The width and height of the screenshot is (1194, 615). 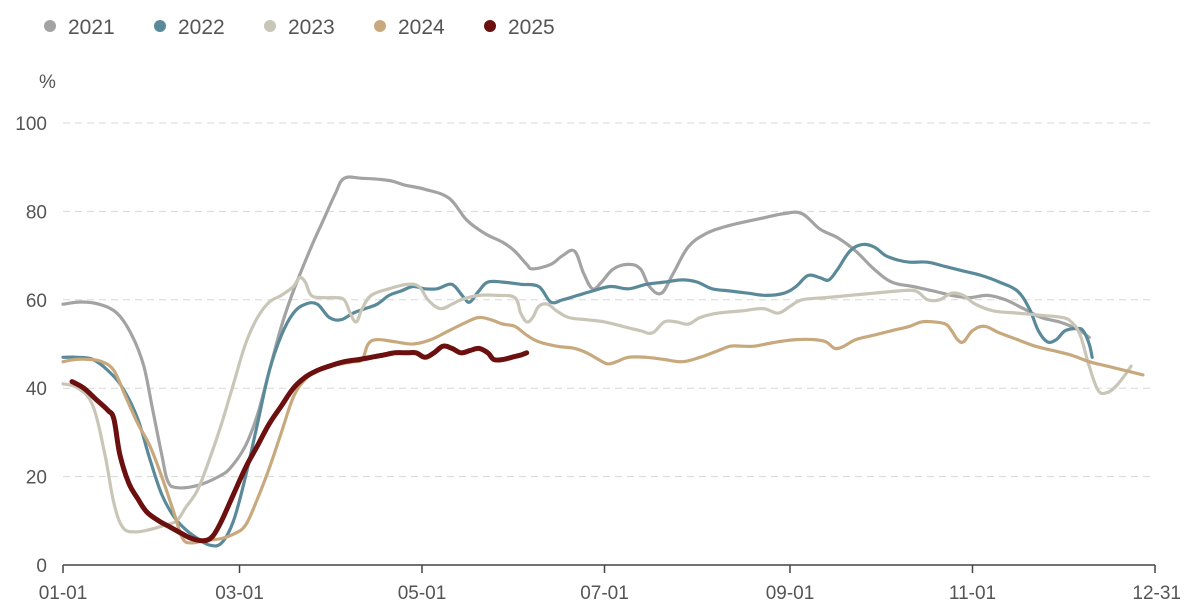 I want to click on y-tick-label-80: 80, so click(x=36, y=212).